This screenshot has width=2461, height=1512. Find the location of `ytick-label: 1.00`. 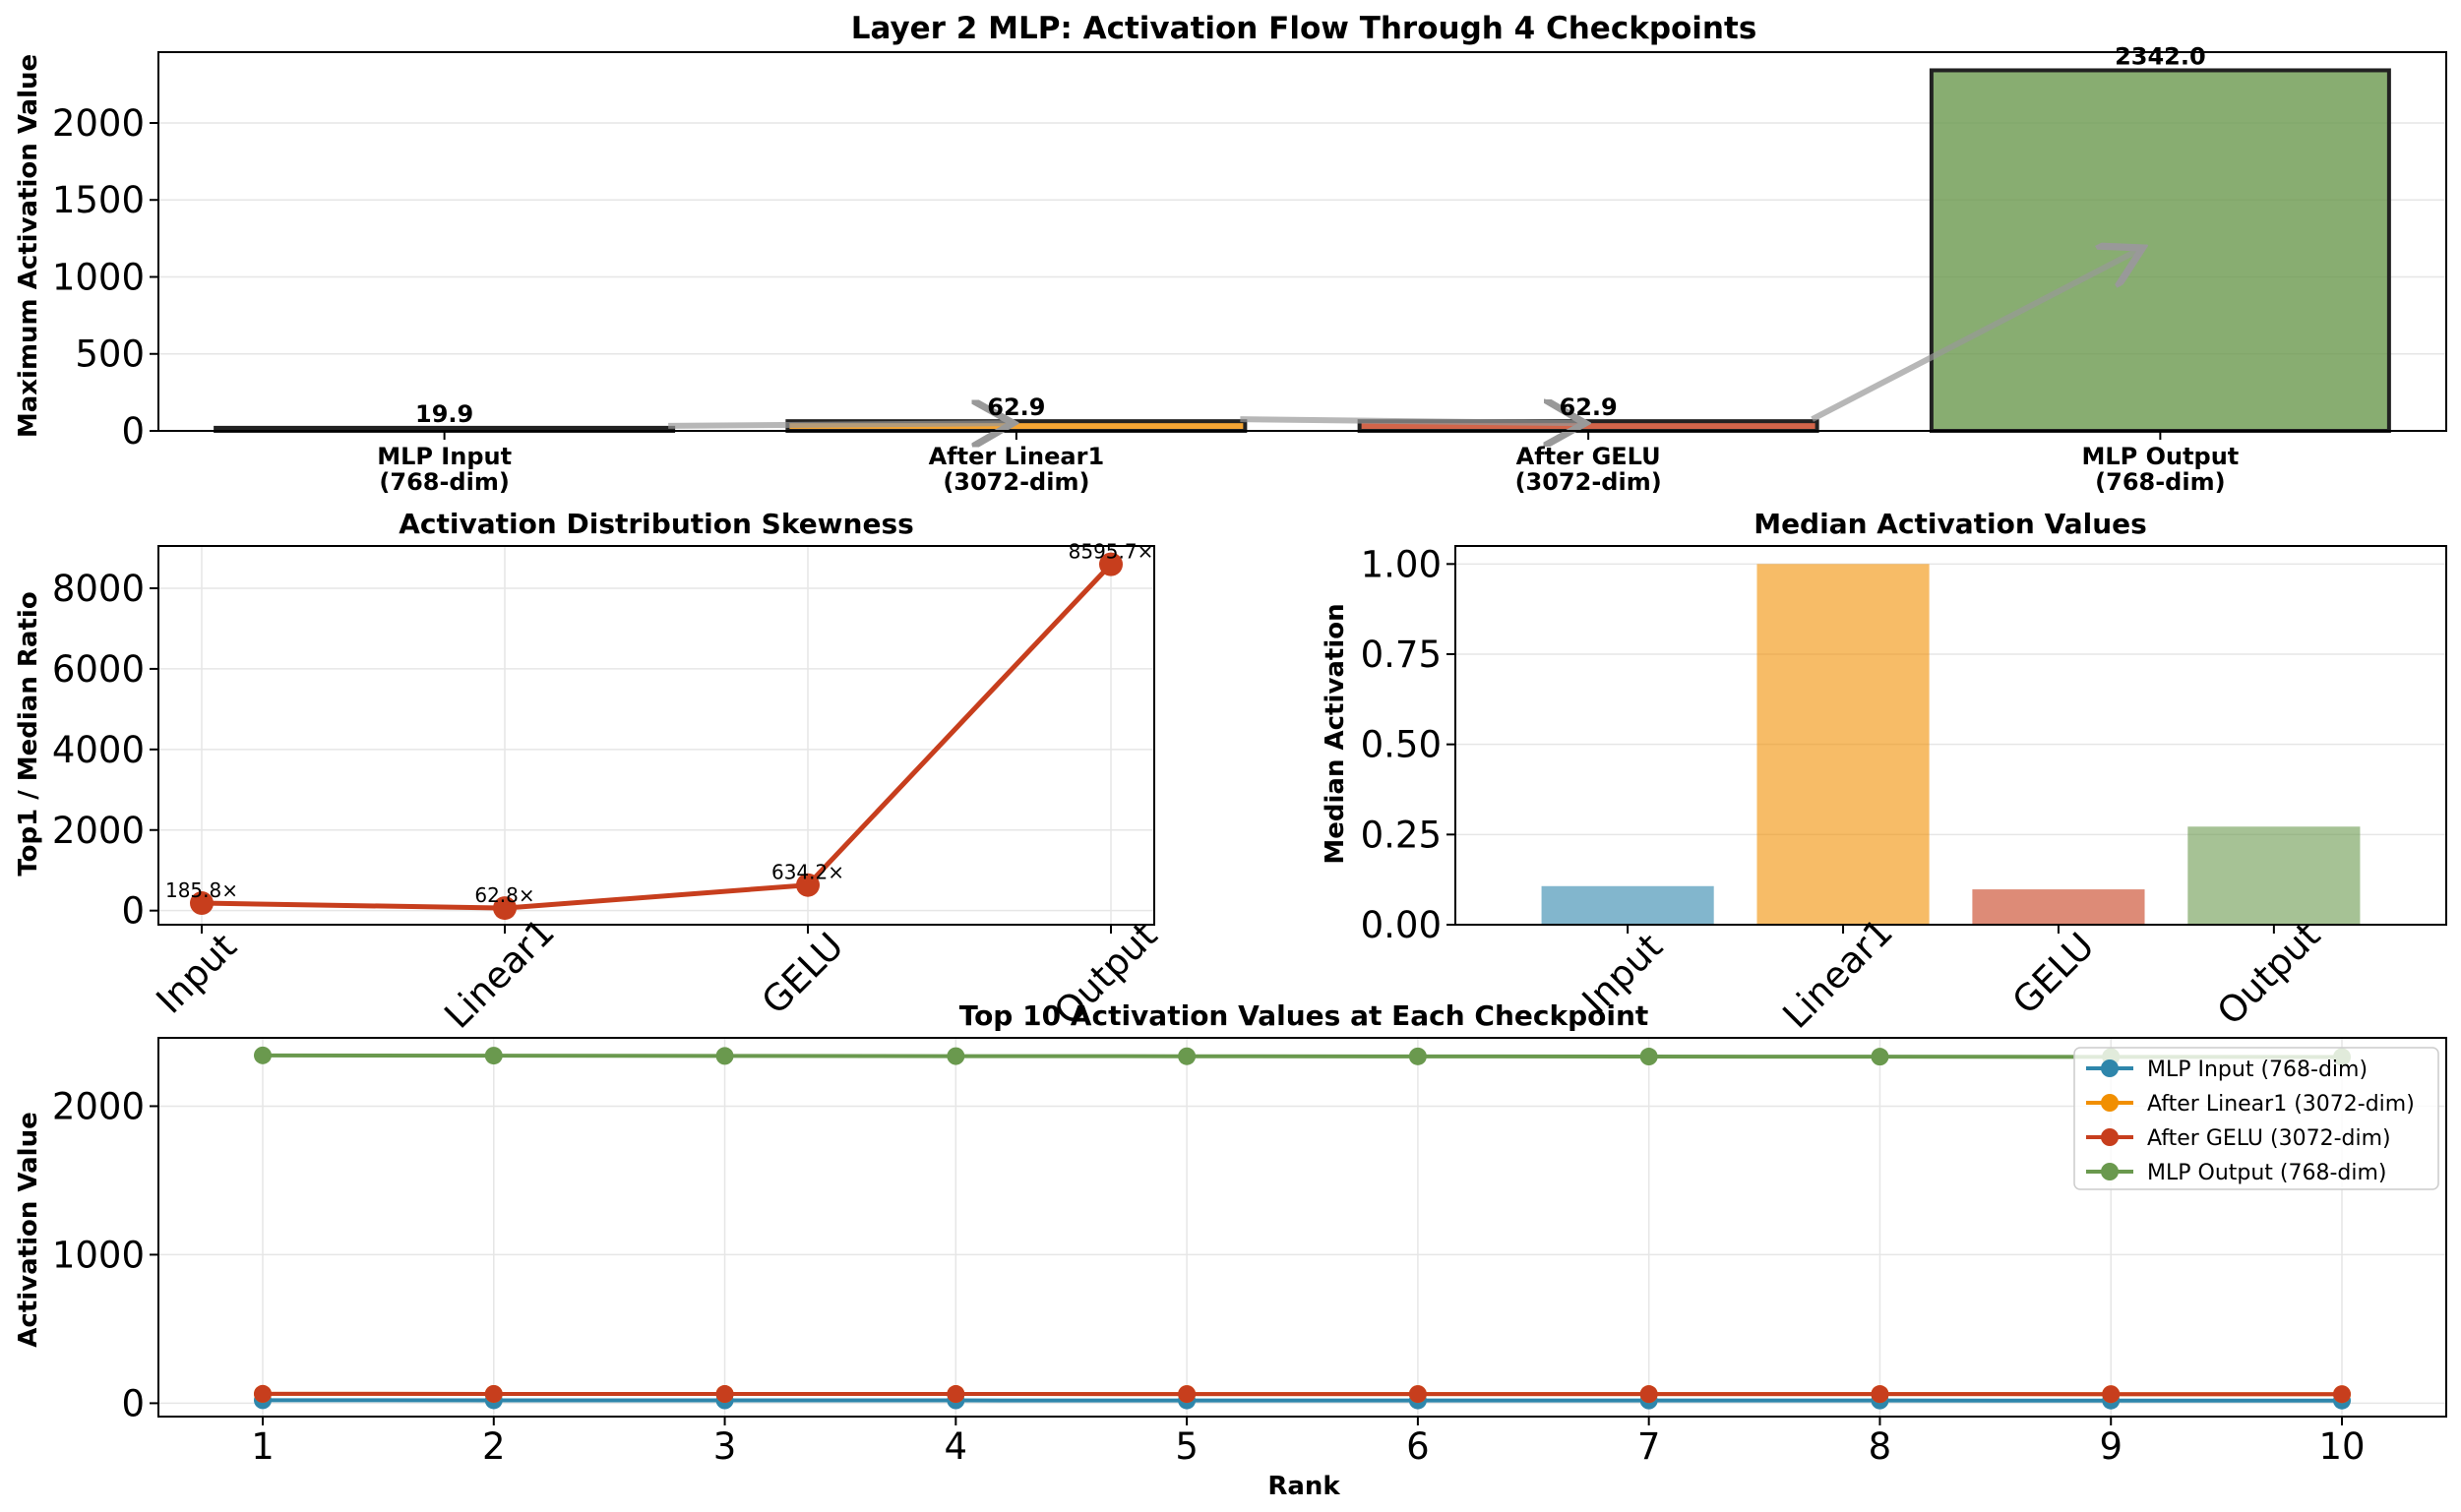

ytick-label: 1.00 is located at coordinates (1402, 564).